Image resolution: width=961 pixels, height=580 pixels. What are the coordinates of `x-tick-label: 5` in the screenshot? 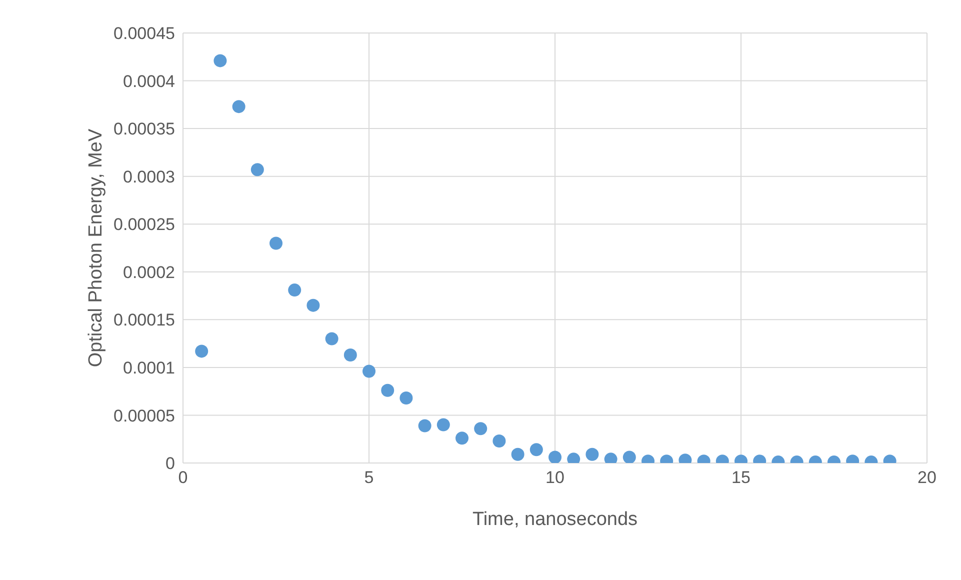 It's located at (369, 478).